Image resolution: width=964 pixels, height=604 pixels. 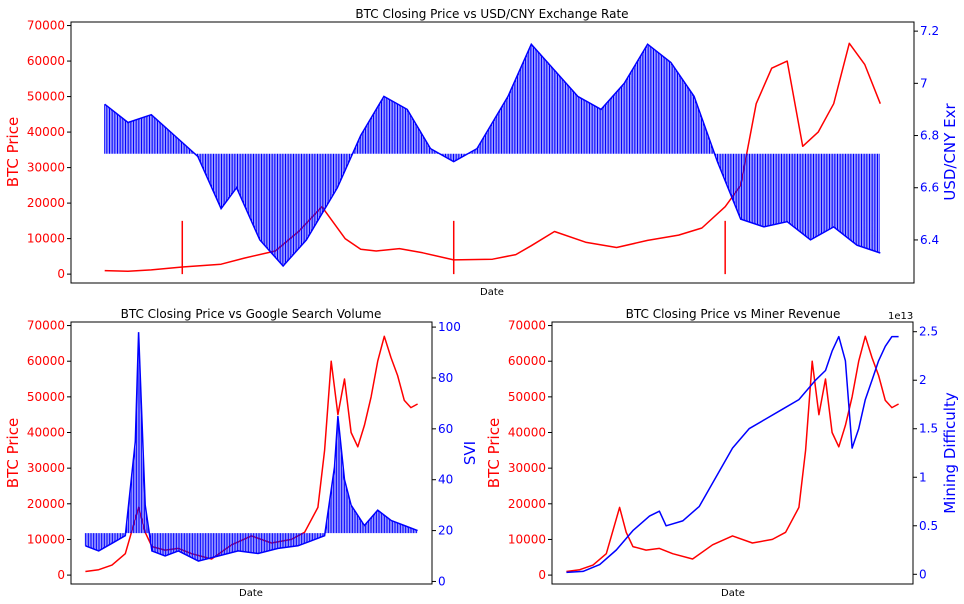 What do you see at coordinates (923, 380) in the screenshot?
I see `right-tick-label: 2` at bounding box center [923, 380].